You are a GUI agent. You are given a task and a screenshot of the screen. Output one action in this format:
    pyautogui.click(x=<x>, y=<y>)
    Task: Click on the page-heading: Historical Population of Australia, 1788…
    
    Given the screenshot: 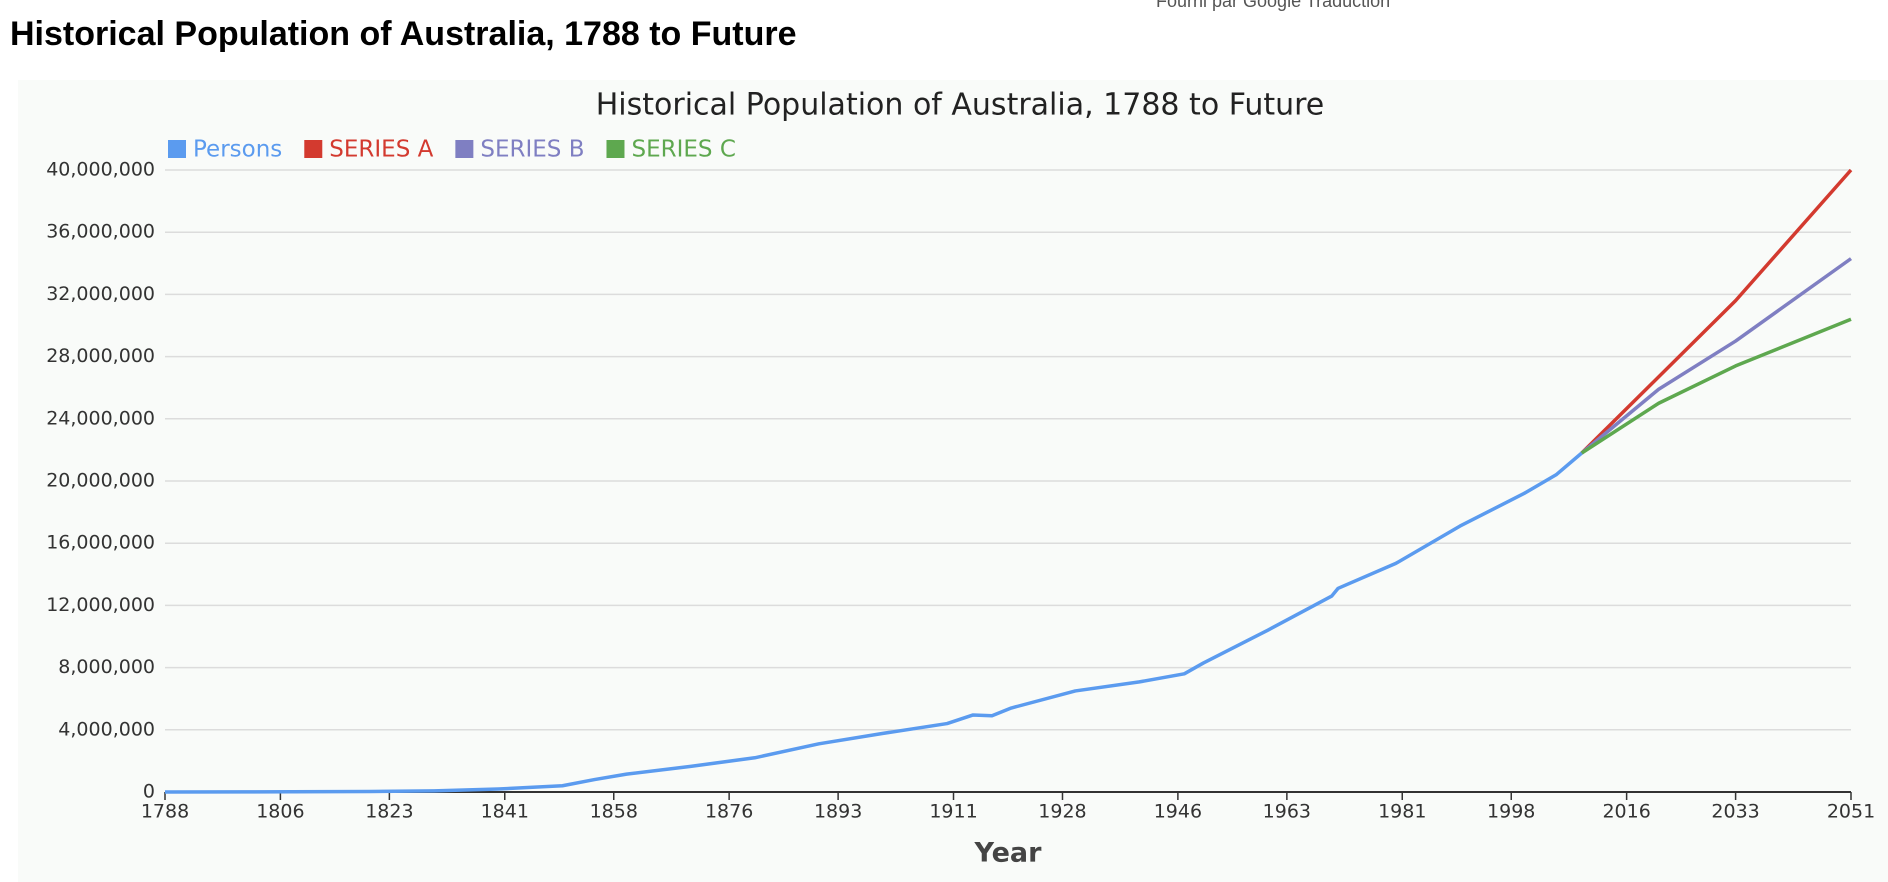 What is the action you would take?
    pyautogui.click(x=403, y=34)
    